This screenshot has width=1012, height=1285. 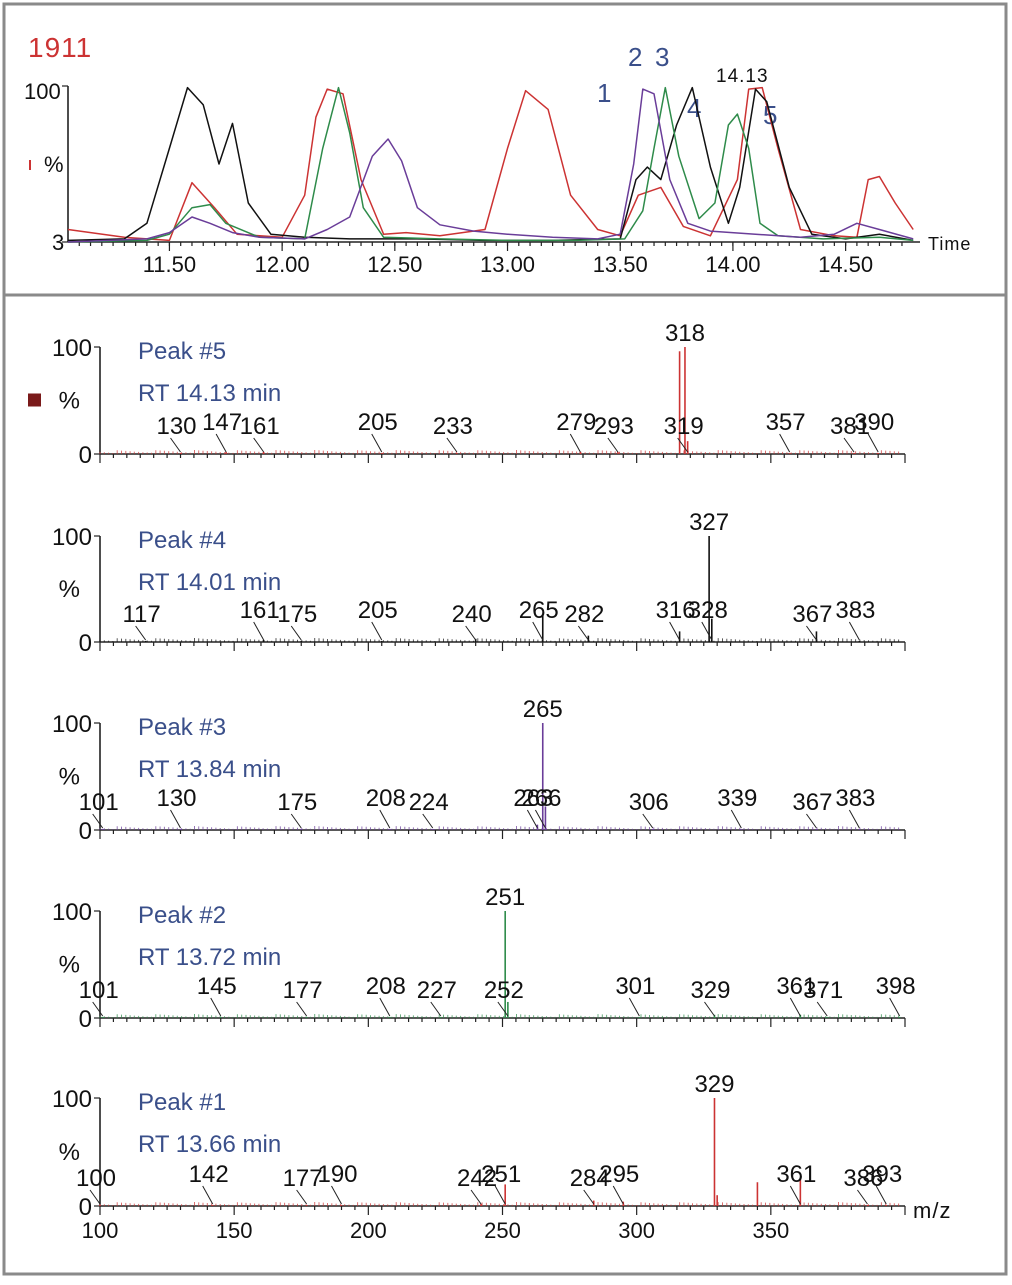 I want to click on chromatogram-y-bottom: 3, so click(x=58, y=242).